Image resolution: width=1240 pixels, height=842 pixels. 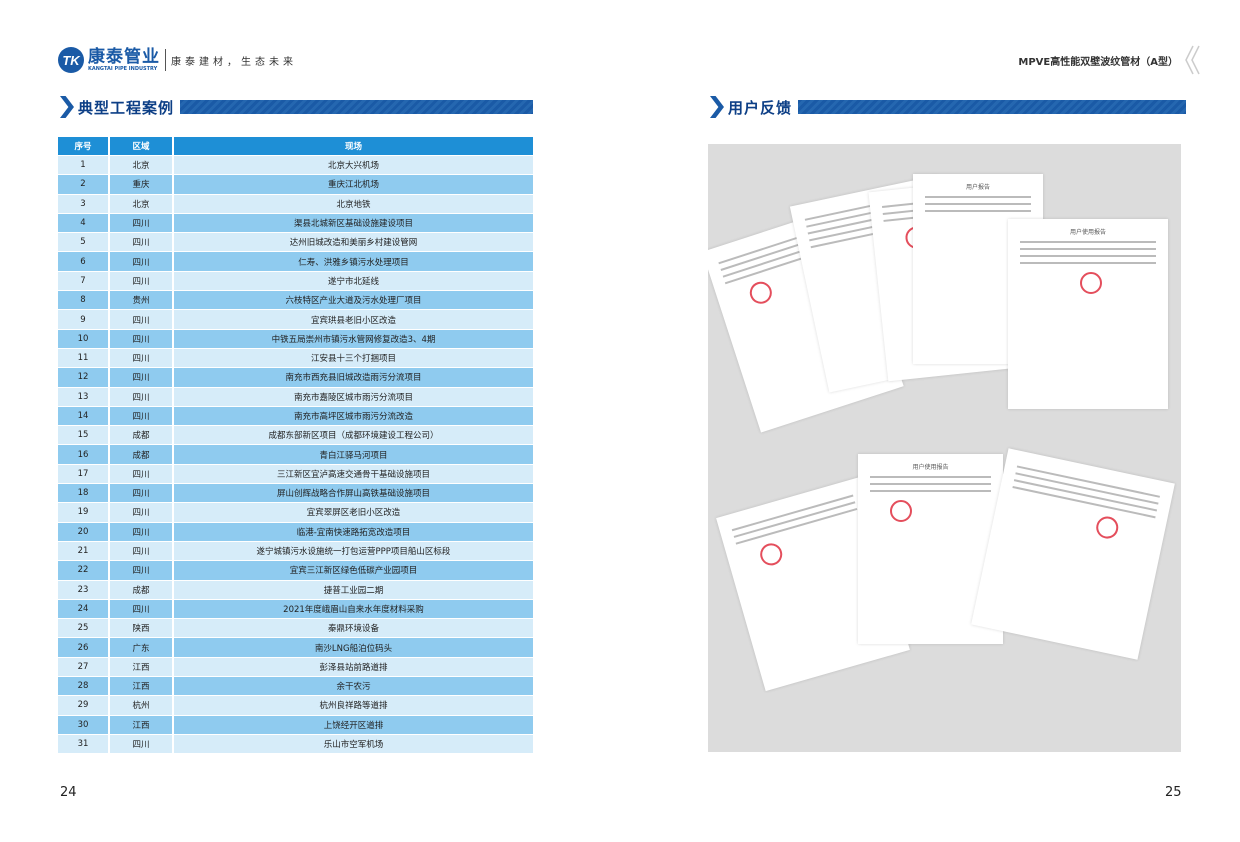 I want to click on row-region: 杭州, so click(x=141, y=705).